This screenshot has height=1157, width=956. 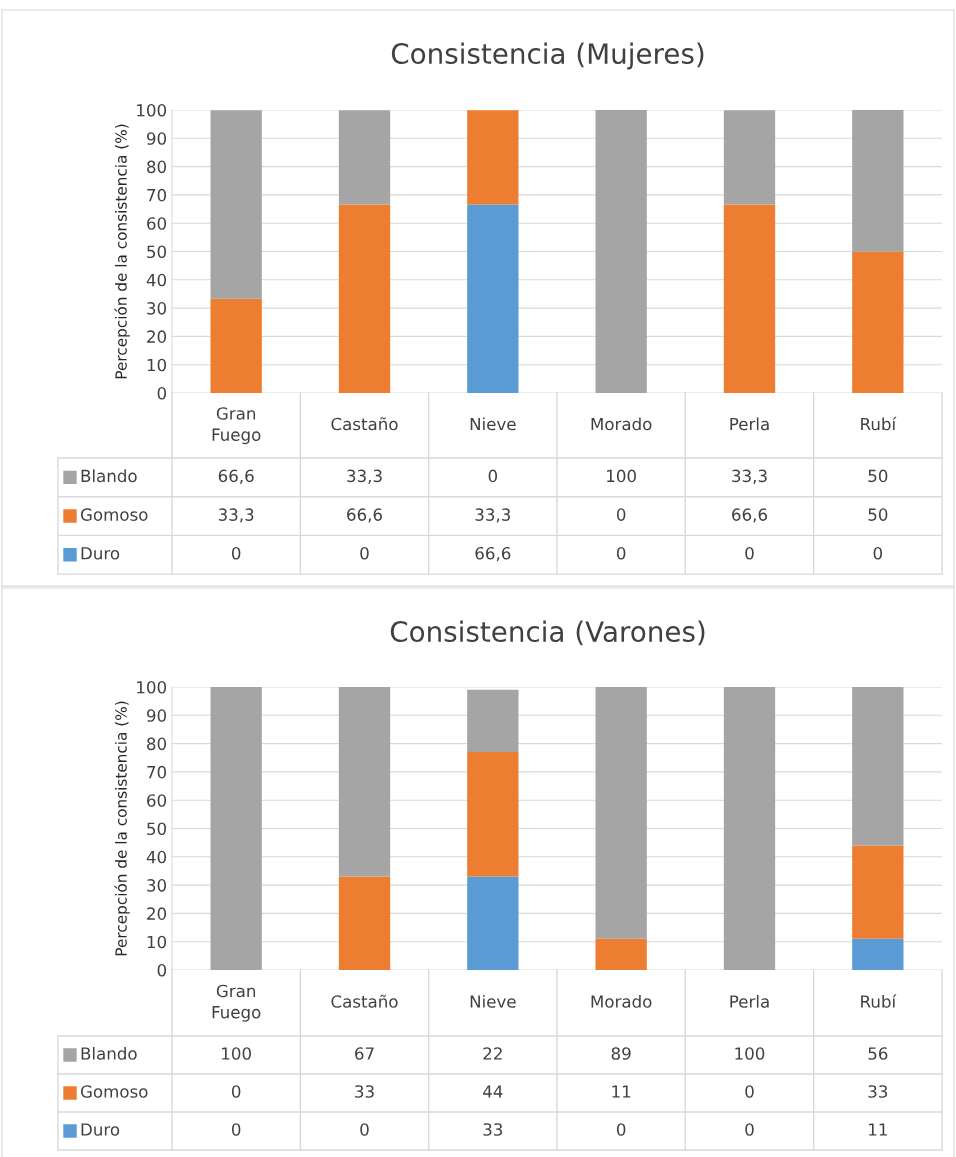 I want to click on data-label: 89, so click(x=621, y=1053).